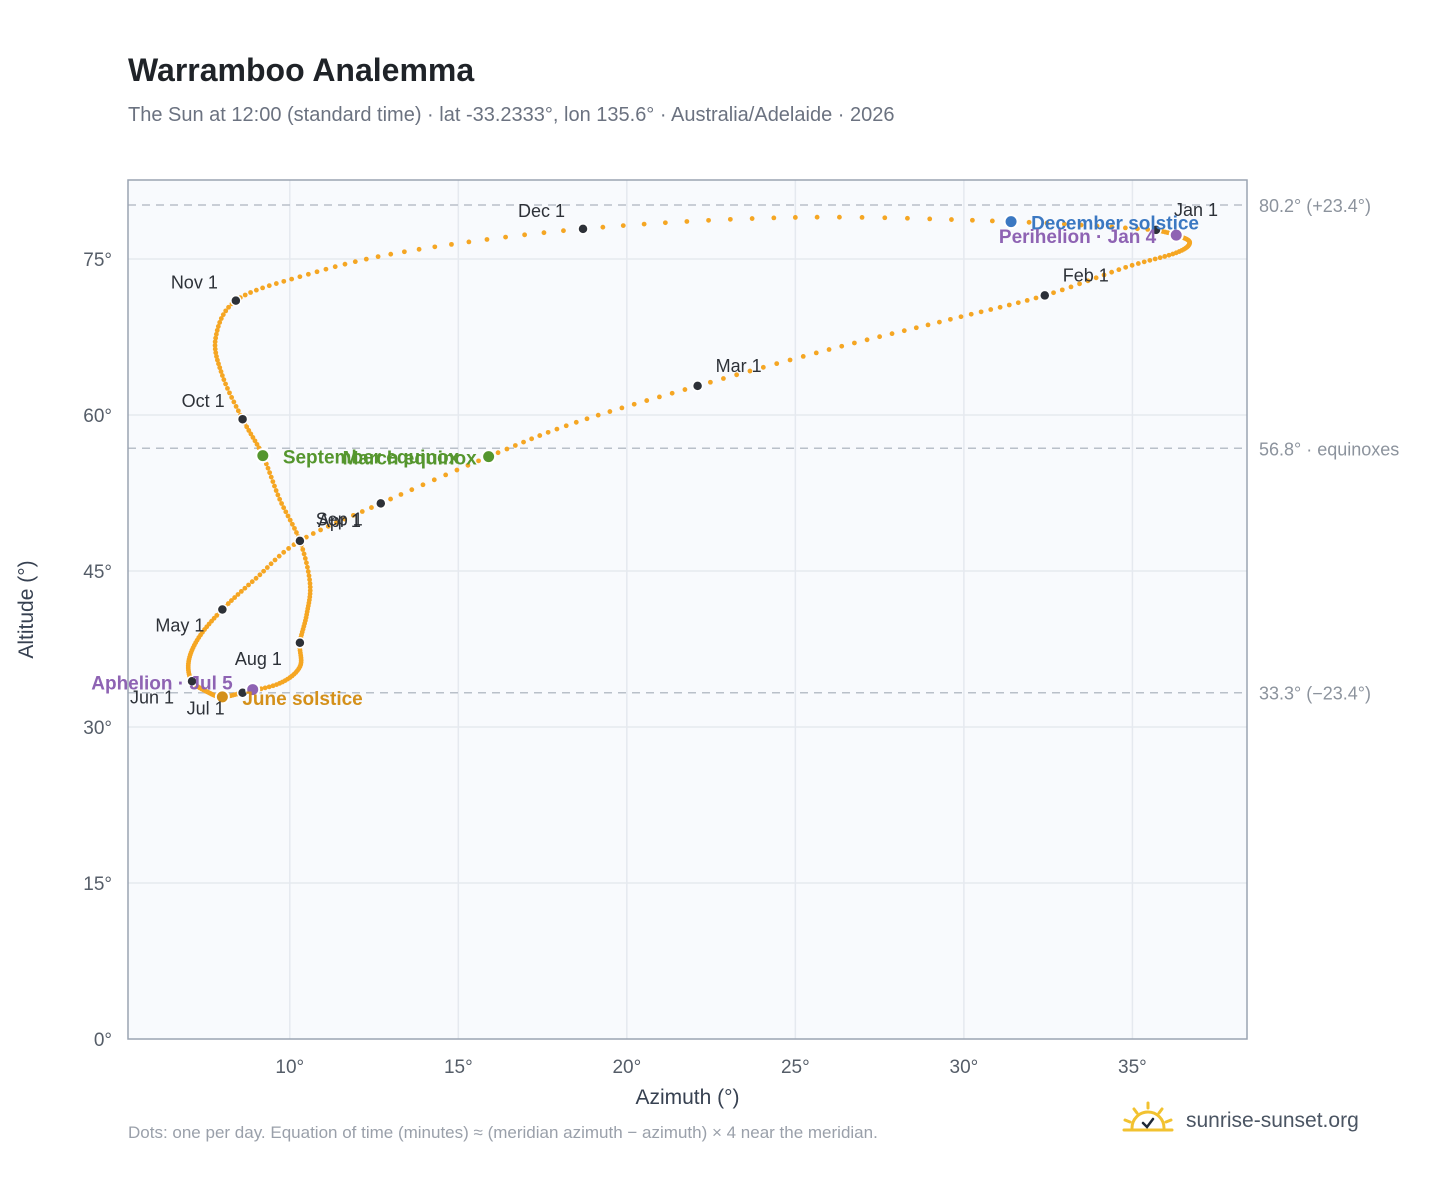 The image size is (1448, 1188). I want to click on x-tick-label: 25°, so click(795, 1067).